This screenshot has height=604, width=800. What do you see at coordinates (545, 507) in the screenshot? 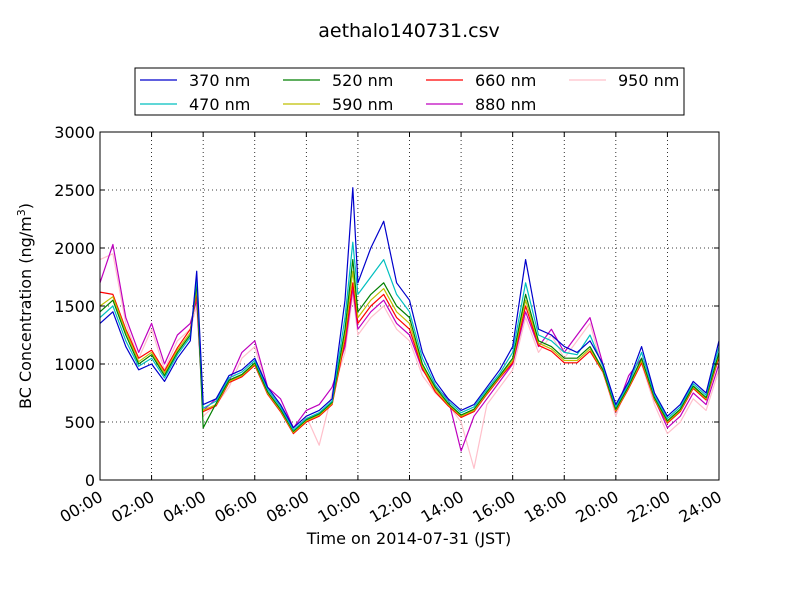
I see `x-tick-label: 18:00` at bounding box center [545, 507].